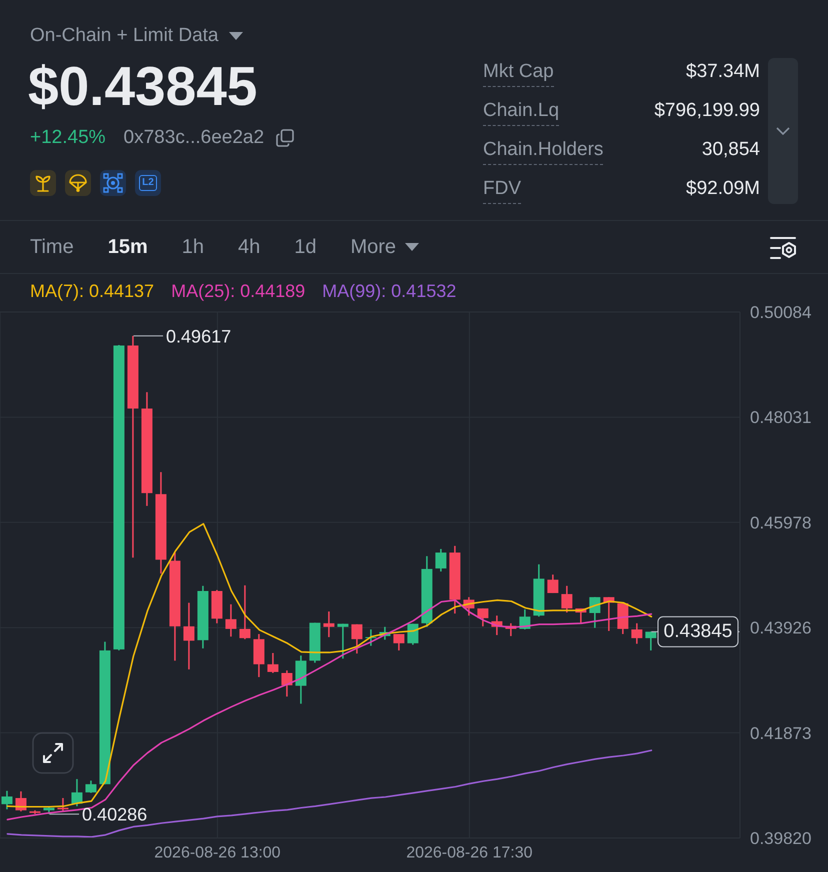  What do you see at coordinates (143, 86) in the screenshot?
I see `text: $0.43845` at bounding box center [143, 86].